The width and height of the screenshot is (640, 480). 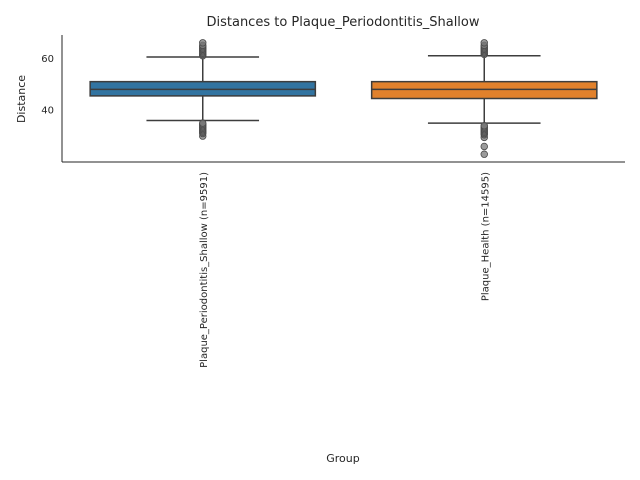 What do you see at coordinates (47, 59) in the screenshot?
I see `y-tick-label: 60` at bounding box center [47, 59].